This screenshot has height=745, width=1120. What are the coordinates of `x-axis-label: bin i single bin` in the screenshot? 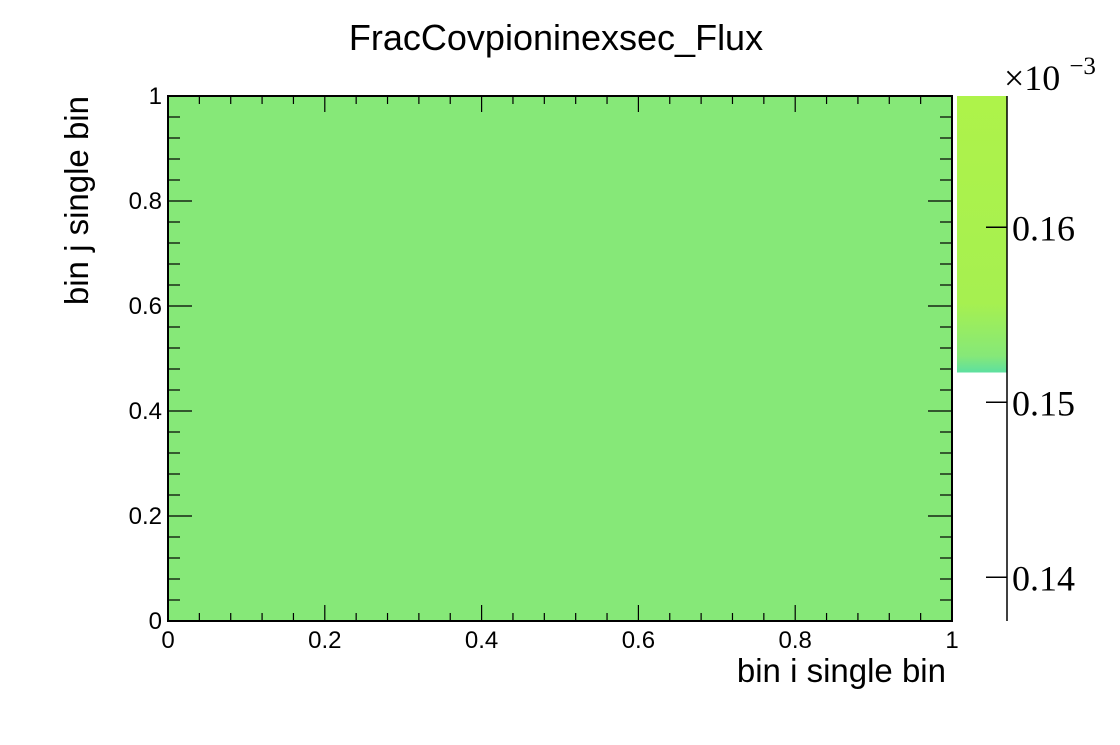 It's located at (841, 670).